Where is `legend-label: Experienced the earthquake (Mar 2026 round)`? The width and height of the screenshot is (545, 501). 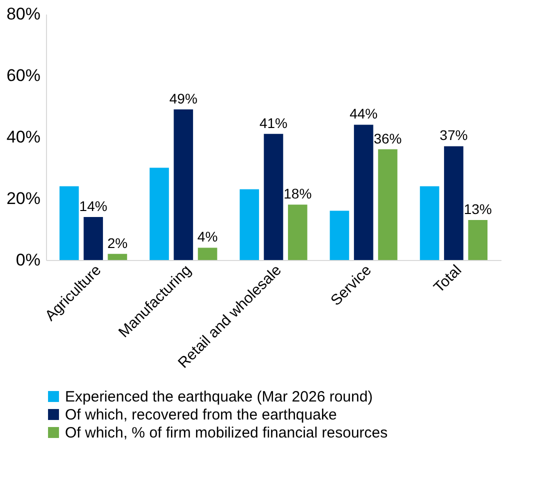
legend-label: Experienced the earthquake (Mar 2026 round) is located at coordinates (219, 397).